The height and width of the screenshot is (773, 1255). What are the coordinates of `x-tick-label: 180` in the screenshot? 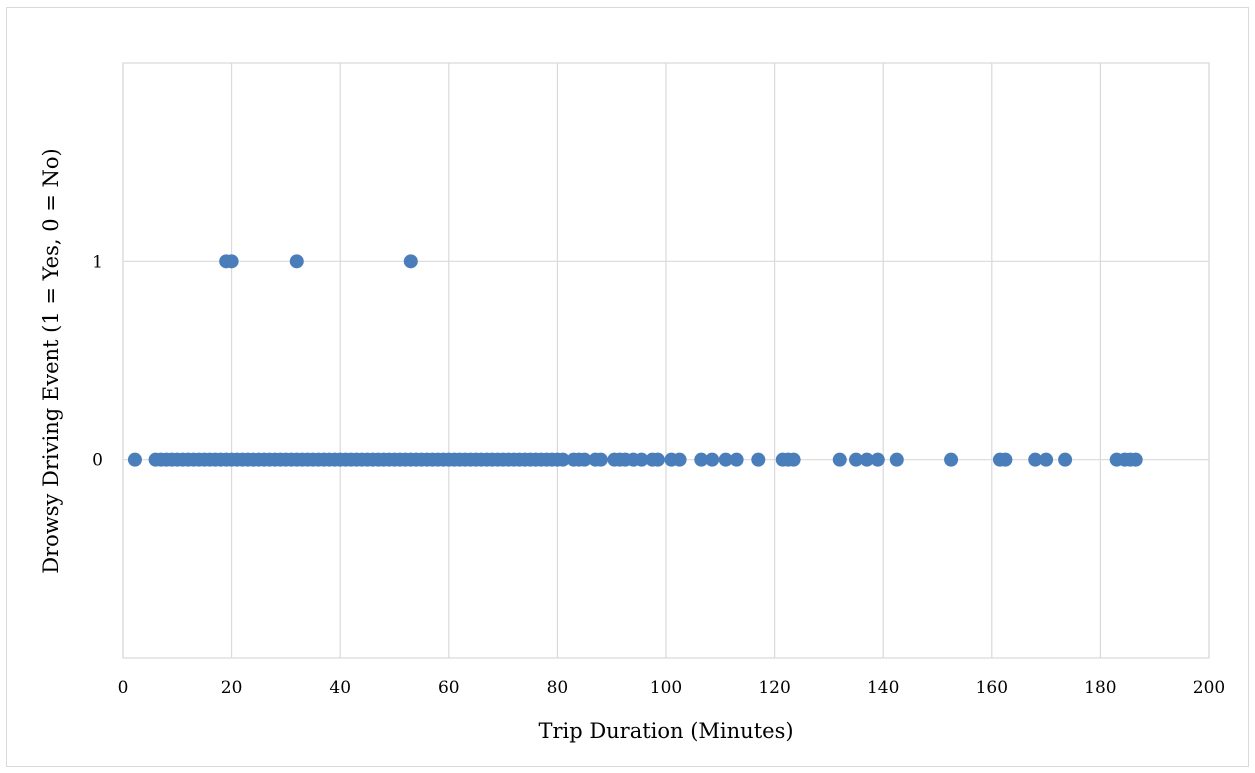 It's located at (1100, 688).